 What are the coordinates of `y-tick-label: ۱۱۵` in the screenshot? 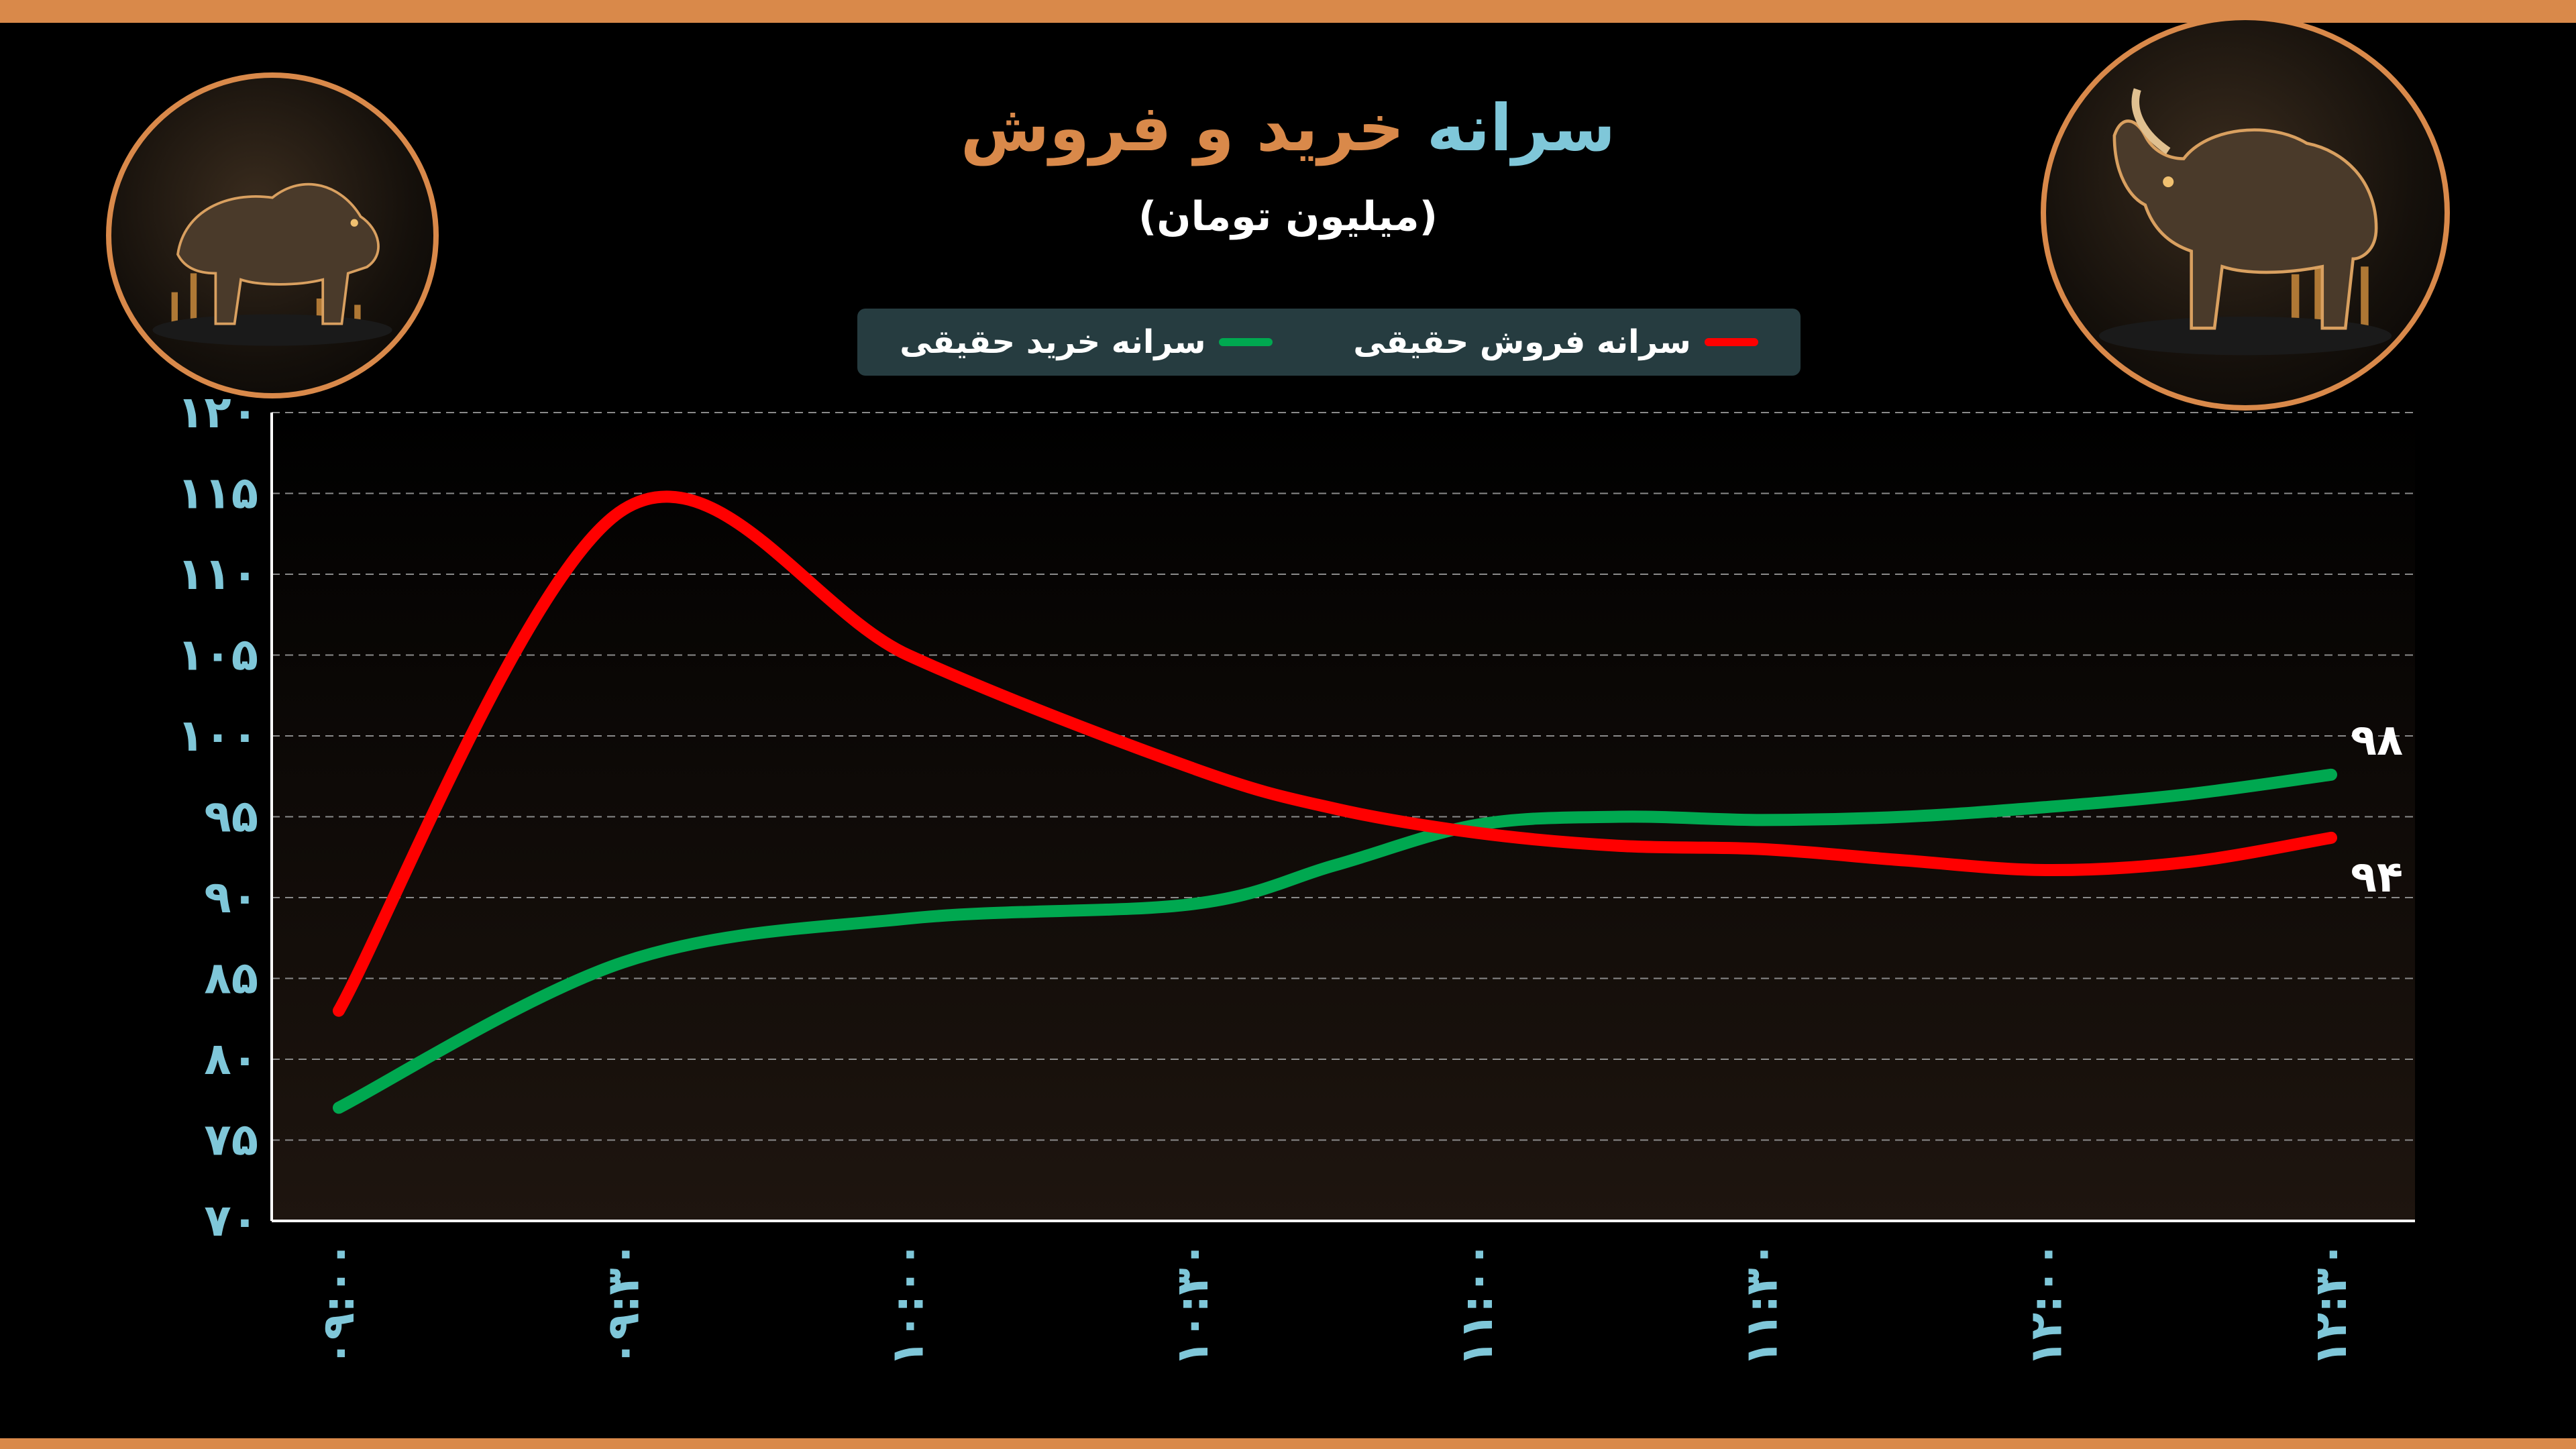 It's located at (217, 493).